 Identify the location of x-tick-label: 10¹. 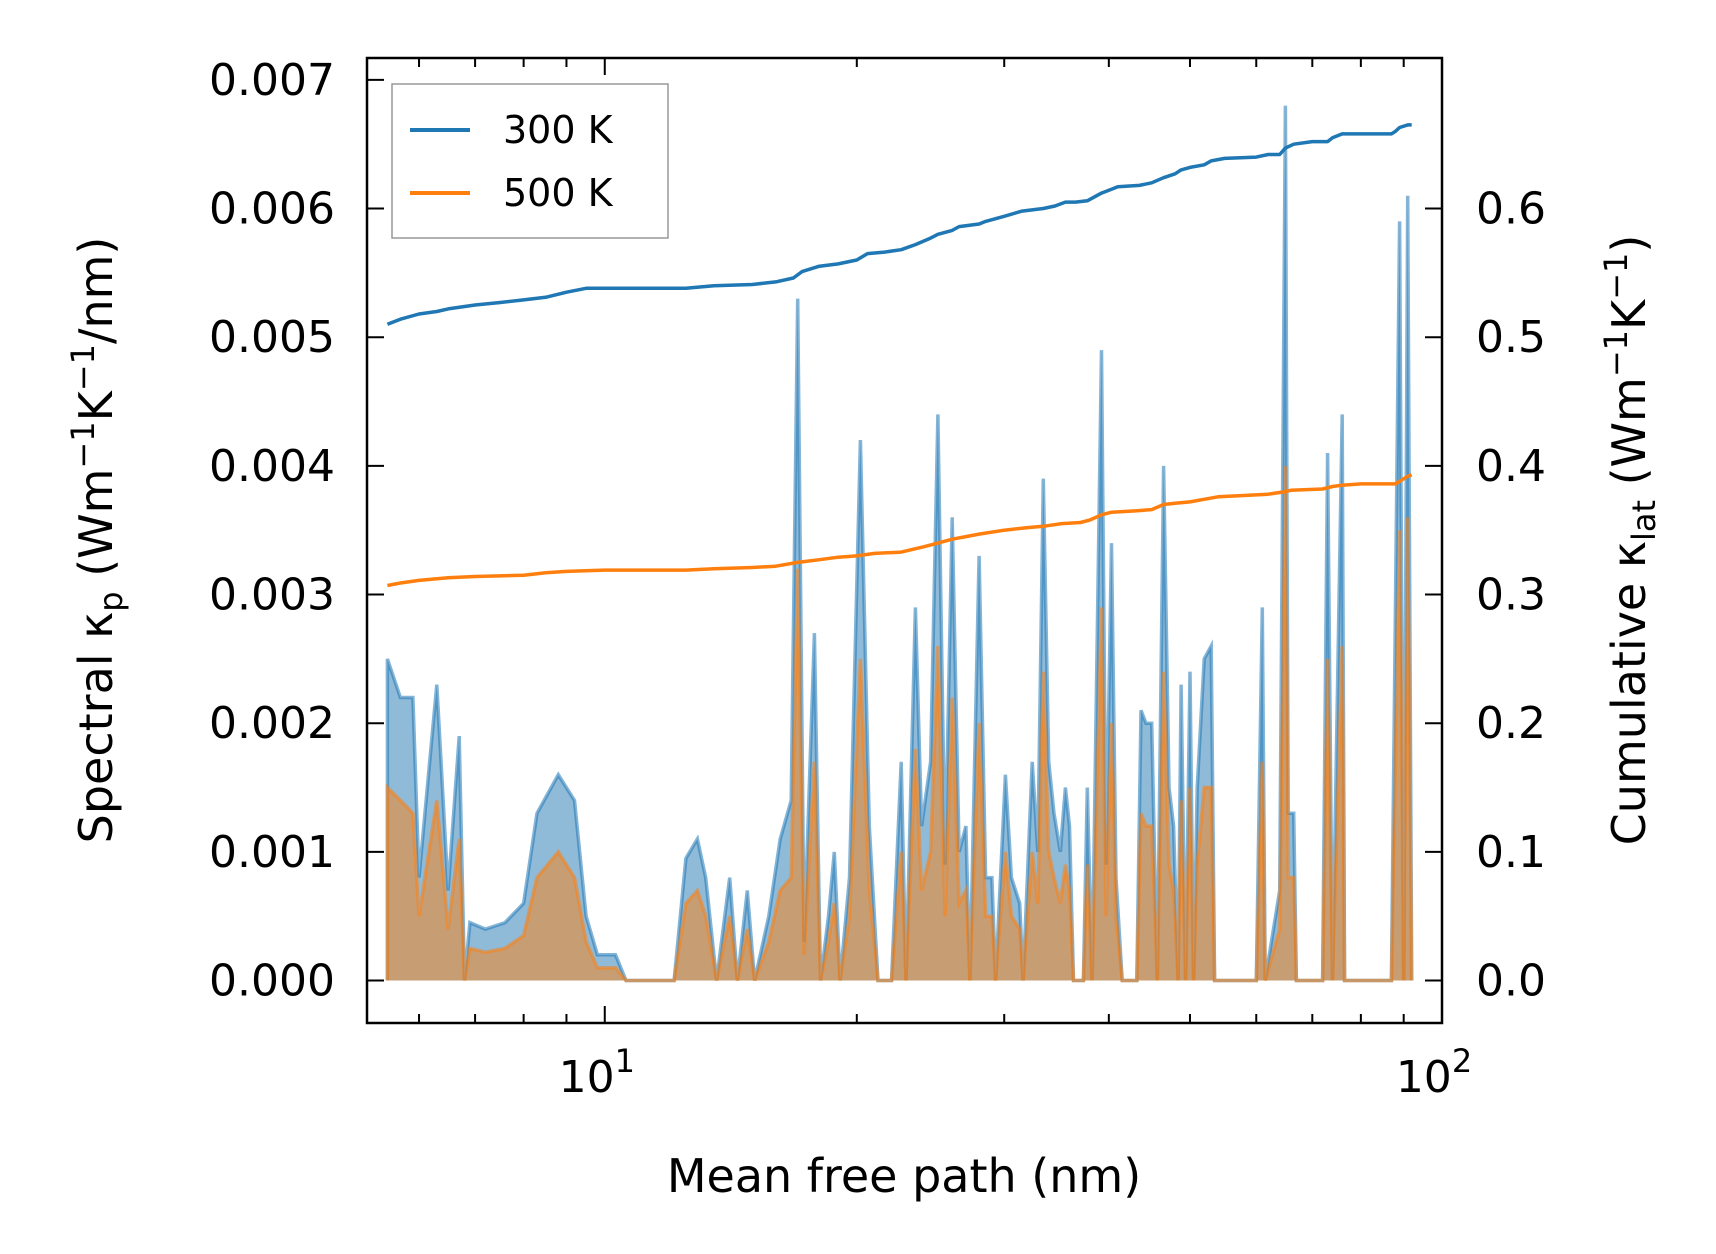
(597, 1072).